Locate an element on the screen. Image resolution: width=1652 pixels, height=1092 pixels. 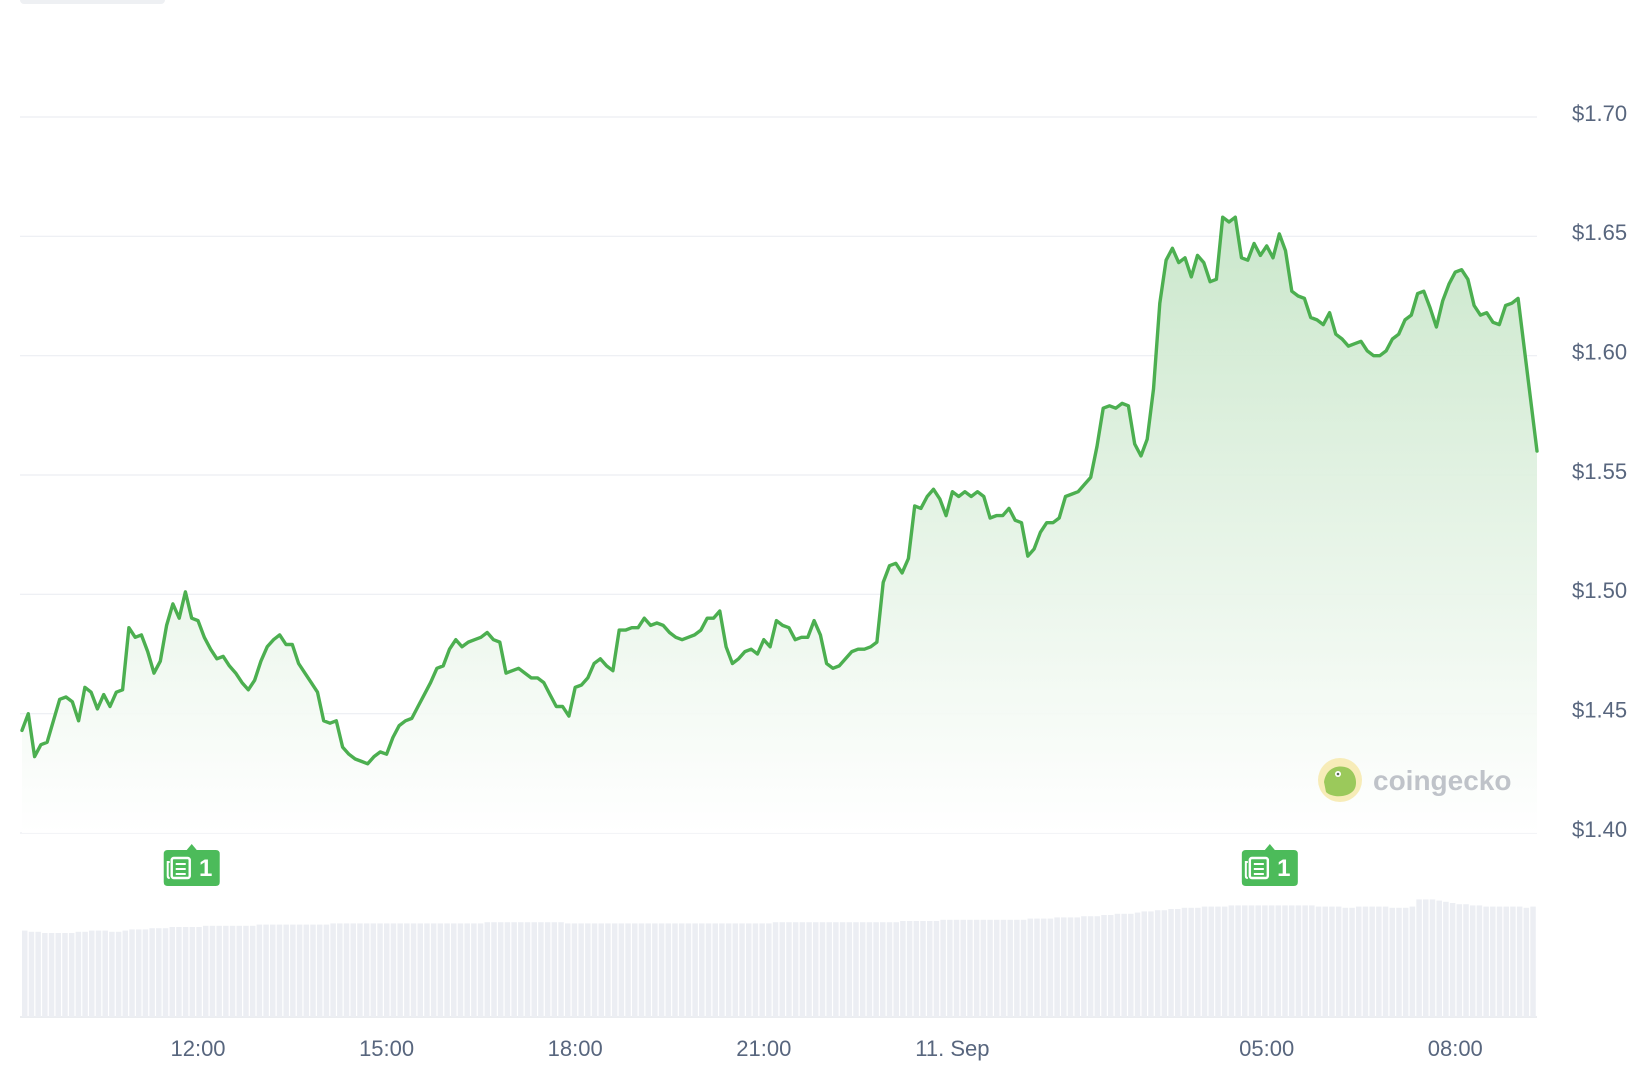
x-tick-label: 11. Sep is located at coordinates (952, 1048).